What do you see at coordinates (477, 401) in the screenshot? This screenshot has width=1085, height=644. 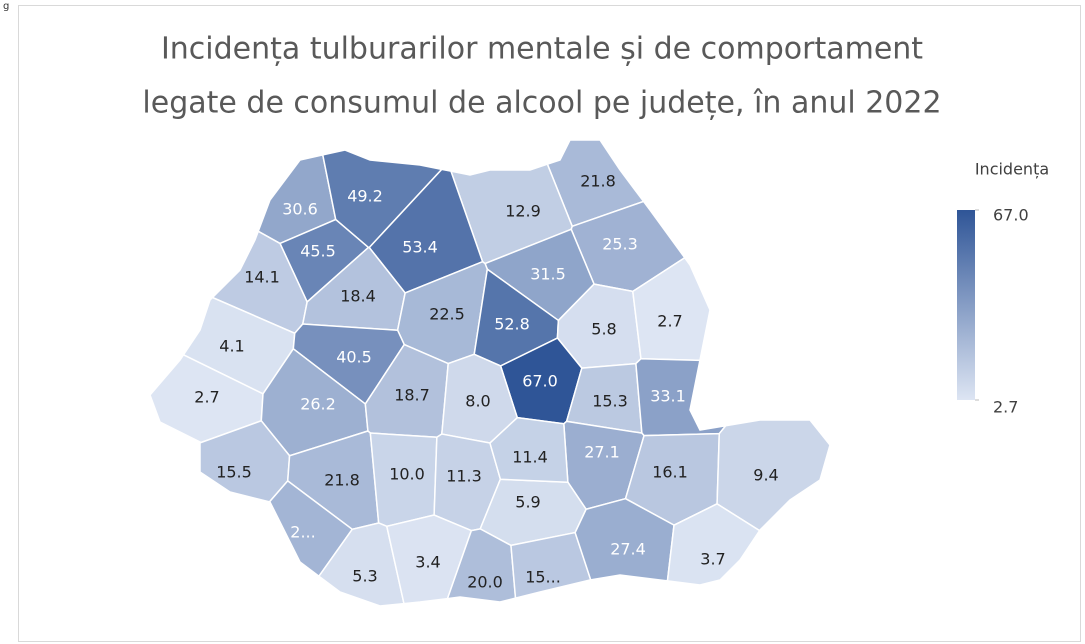 I see `county-label: 8.0` at bounding box center [477, 401].